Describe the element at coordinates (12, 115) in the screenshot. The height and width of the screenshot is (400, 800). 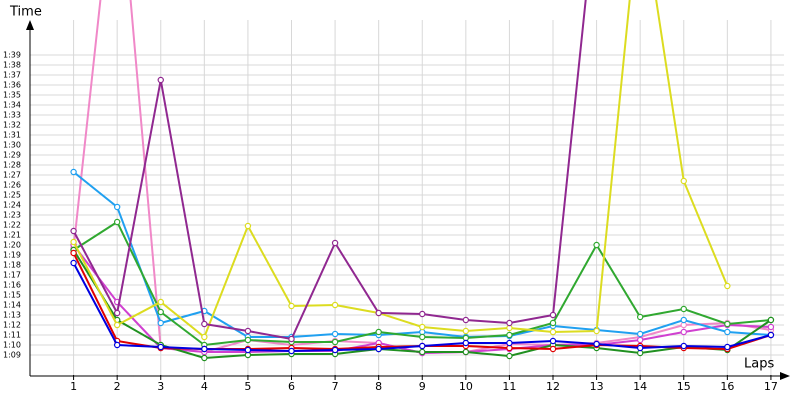
I see `y-tick-label: 1:33` at that location.